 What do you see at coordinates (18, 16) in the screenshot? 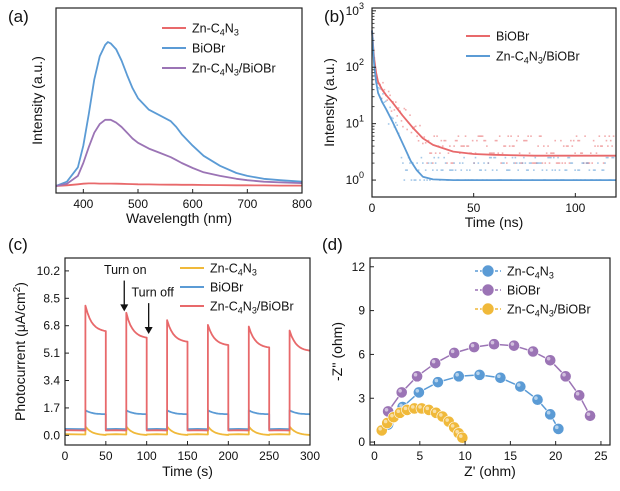
I see `panel-a-letter: (a)` at bounding box center [18, 16].